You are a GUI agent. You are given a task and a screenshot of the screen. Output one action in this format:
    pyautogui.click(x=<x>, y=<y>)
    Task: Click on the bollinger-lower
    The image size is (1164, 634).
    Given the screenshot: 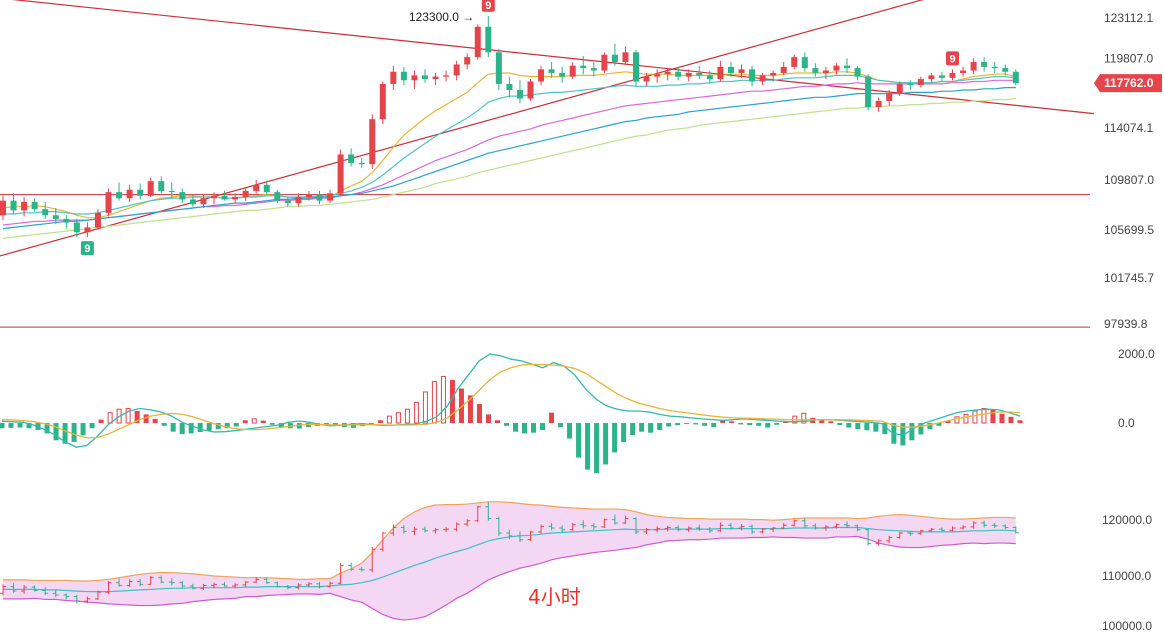 What is the action you would take?
    pyautogui.click(x=509, y=578)
    